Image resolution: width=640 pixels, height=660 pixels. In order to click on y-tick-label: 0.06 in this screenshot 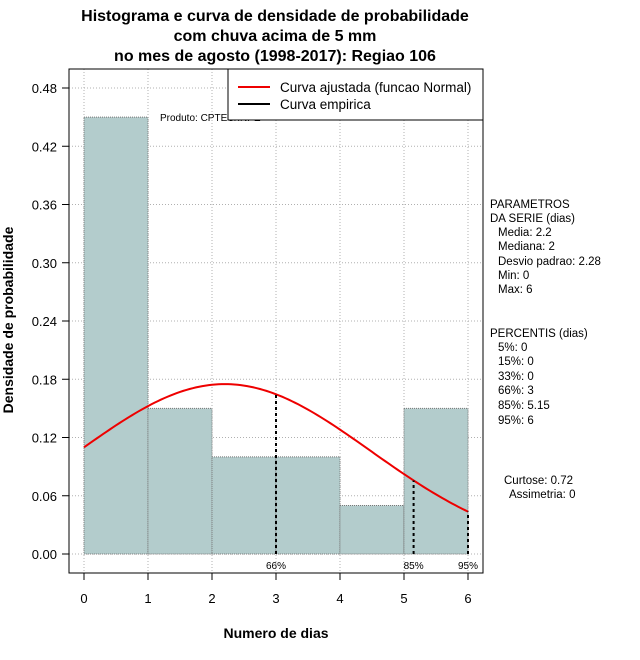, I will do `click(44, 496)`.